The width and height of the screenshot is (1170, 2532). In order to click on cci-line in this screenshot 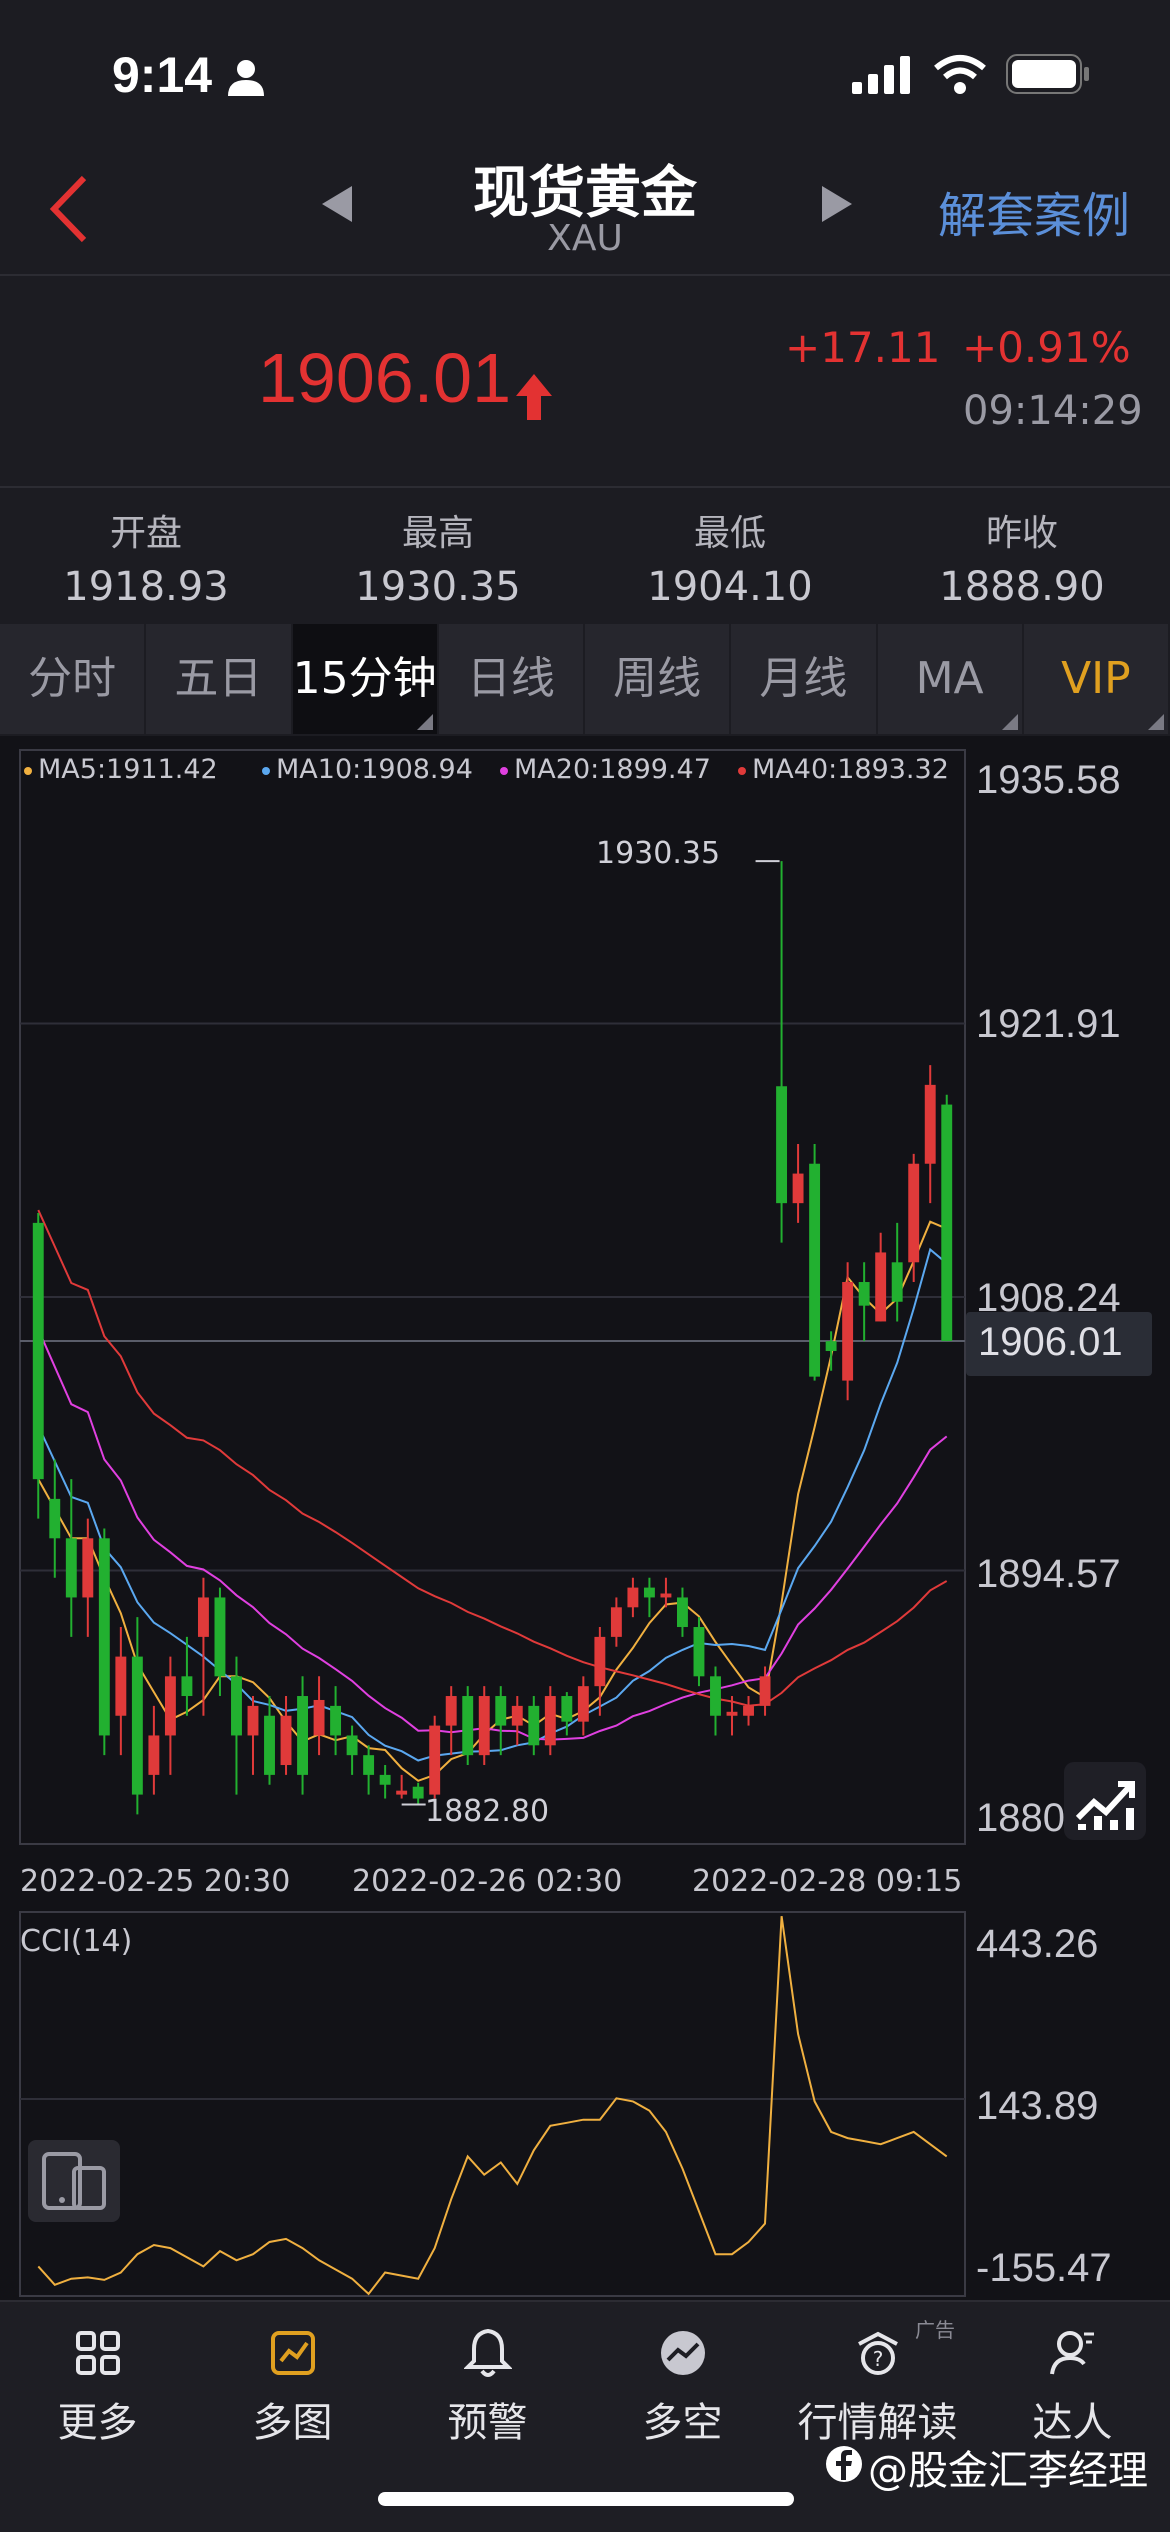, I will do `click(492, 2106)`.